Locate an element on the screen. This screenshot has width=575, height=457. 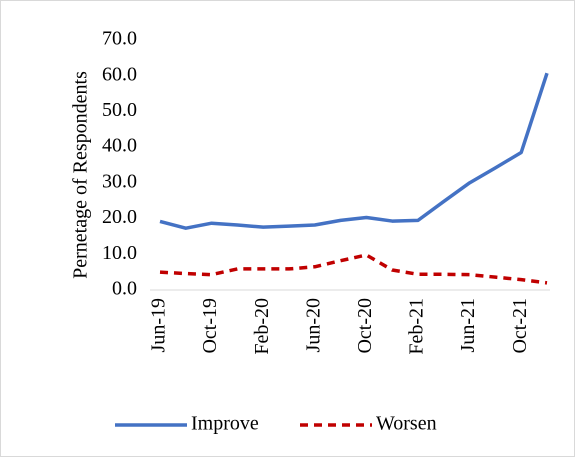
y-tick-label: 60.0 is located at coordinates (119, 74).